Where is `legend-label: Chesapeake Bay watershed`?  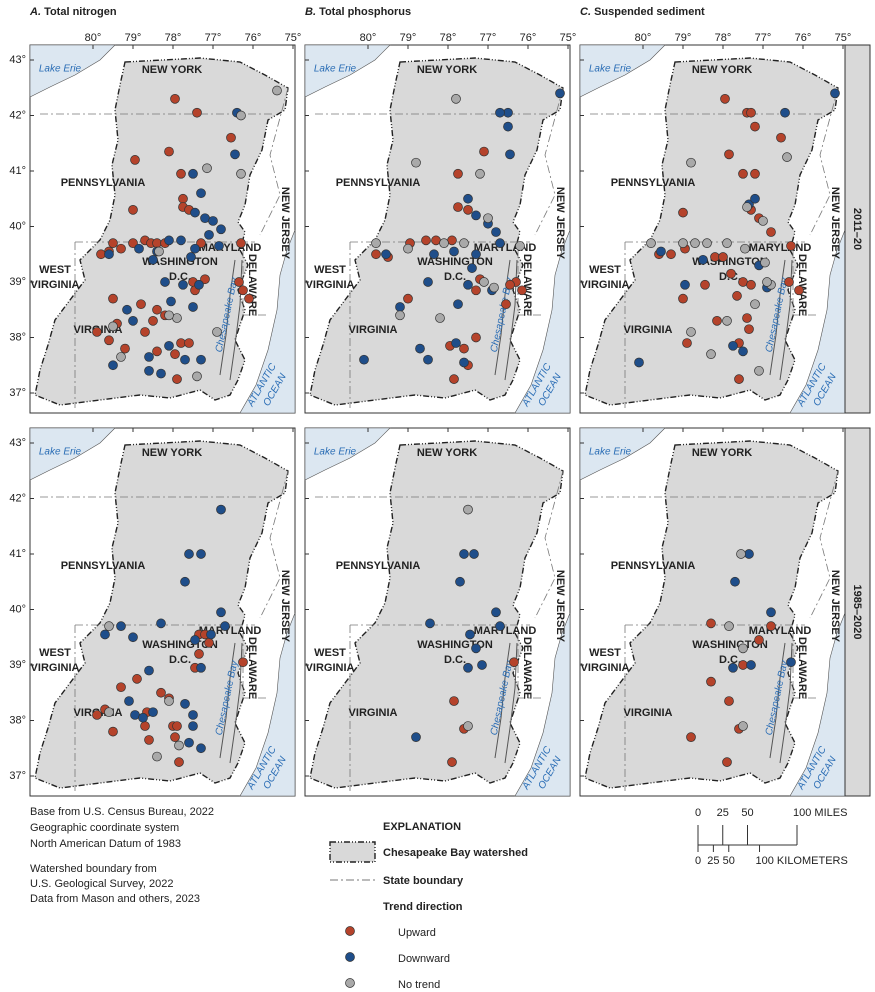
legend-label: Chesapeake Bay watershed is located at coordinates (455, 853).